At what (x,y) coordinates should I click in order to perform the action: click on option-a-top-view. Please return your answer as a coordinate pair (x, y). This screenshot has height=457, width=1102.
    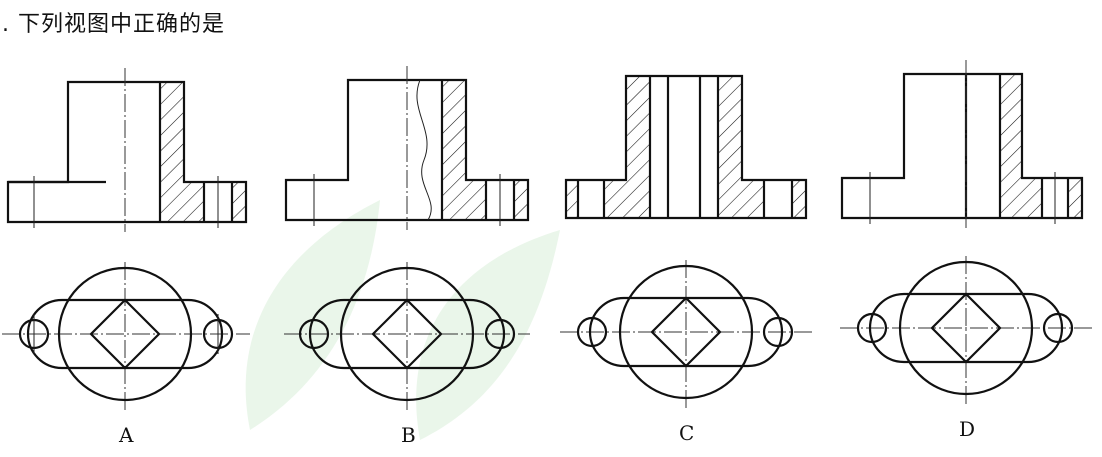
    Looking at the image, I should click on (126, 336).